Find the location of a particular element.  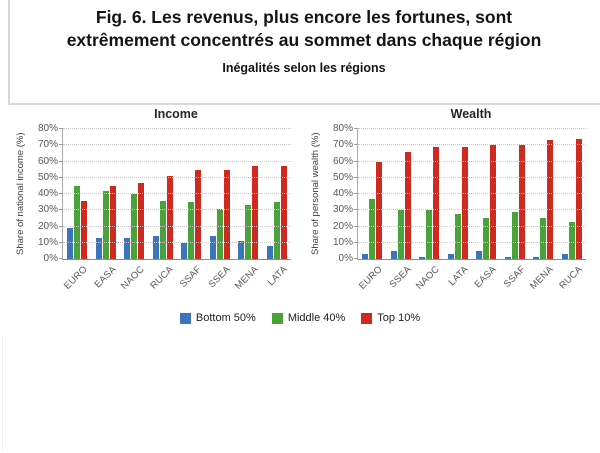

y-tick-label: 20% is located at coordinates (342, 226).